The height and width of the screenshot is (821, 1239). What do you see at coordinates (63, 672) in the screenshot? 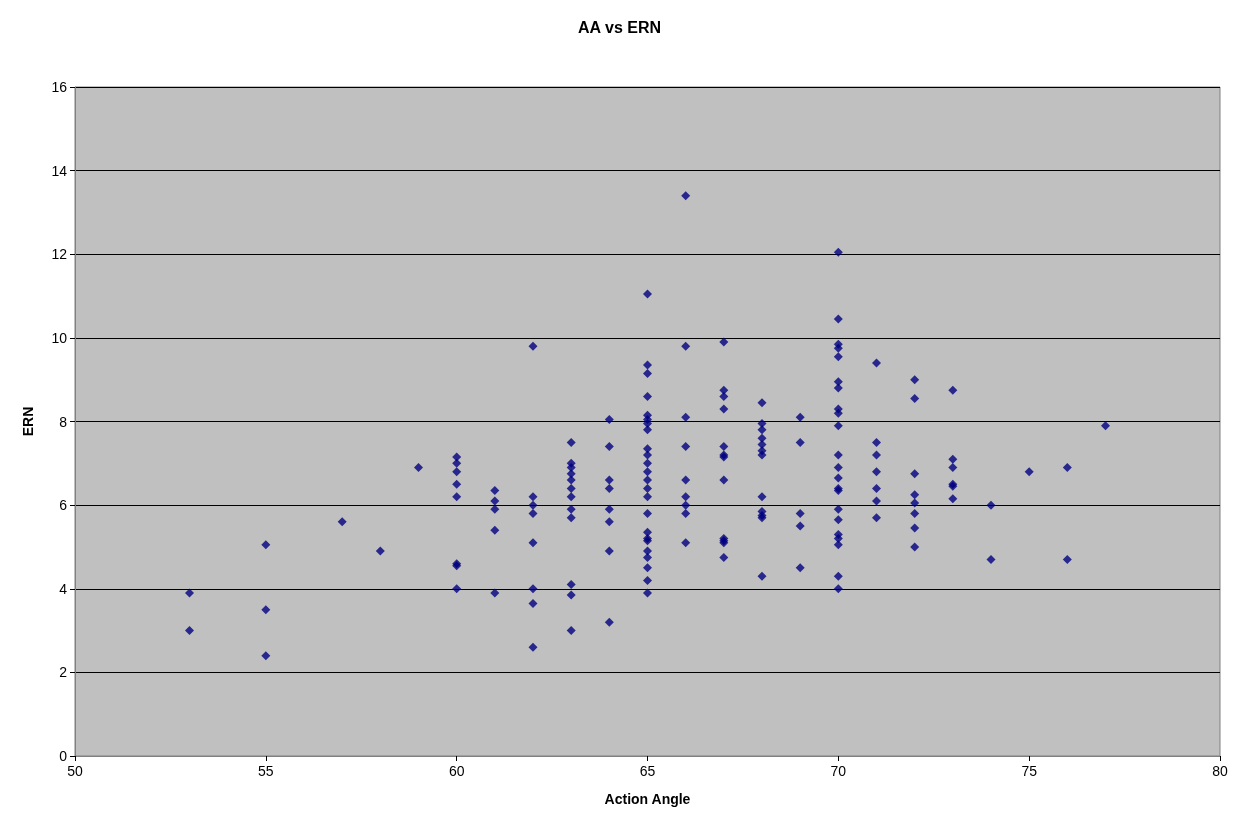
I see `y-tick-label: 2` at bounding box center [63, 672].